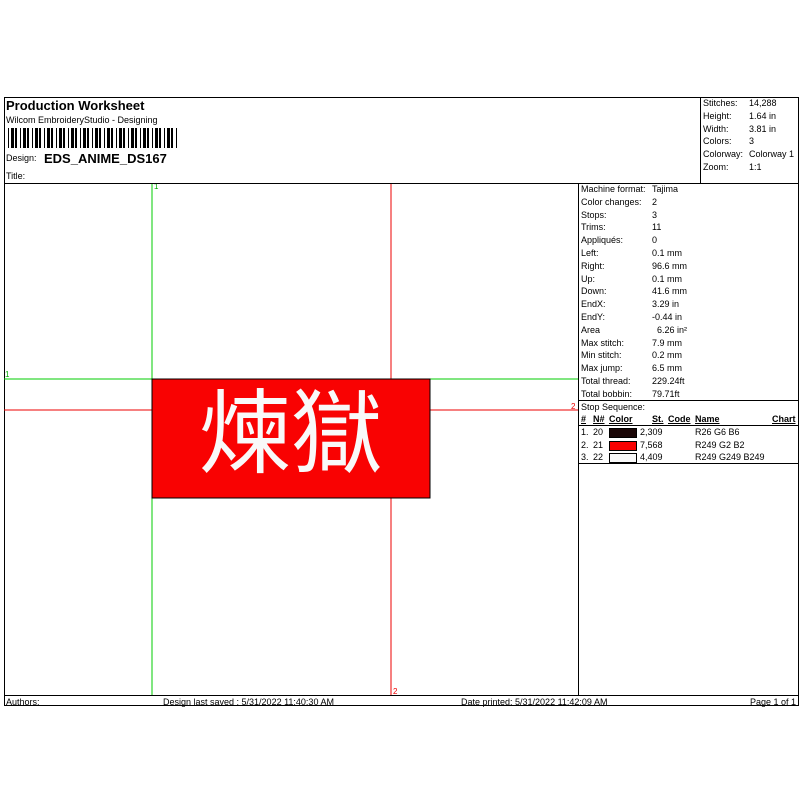  Describe the element at coordinates (590, 253) in the screenshot. I see `machine-label: Left:` at that location.